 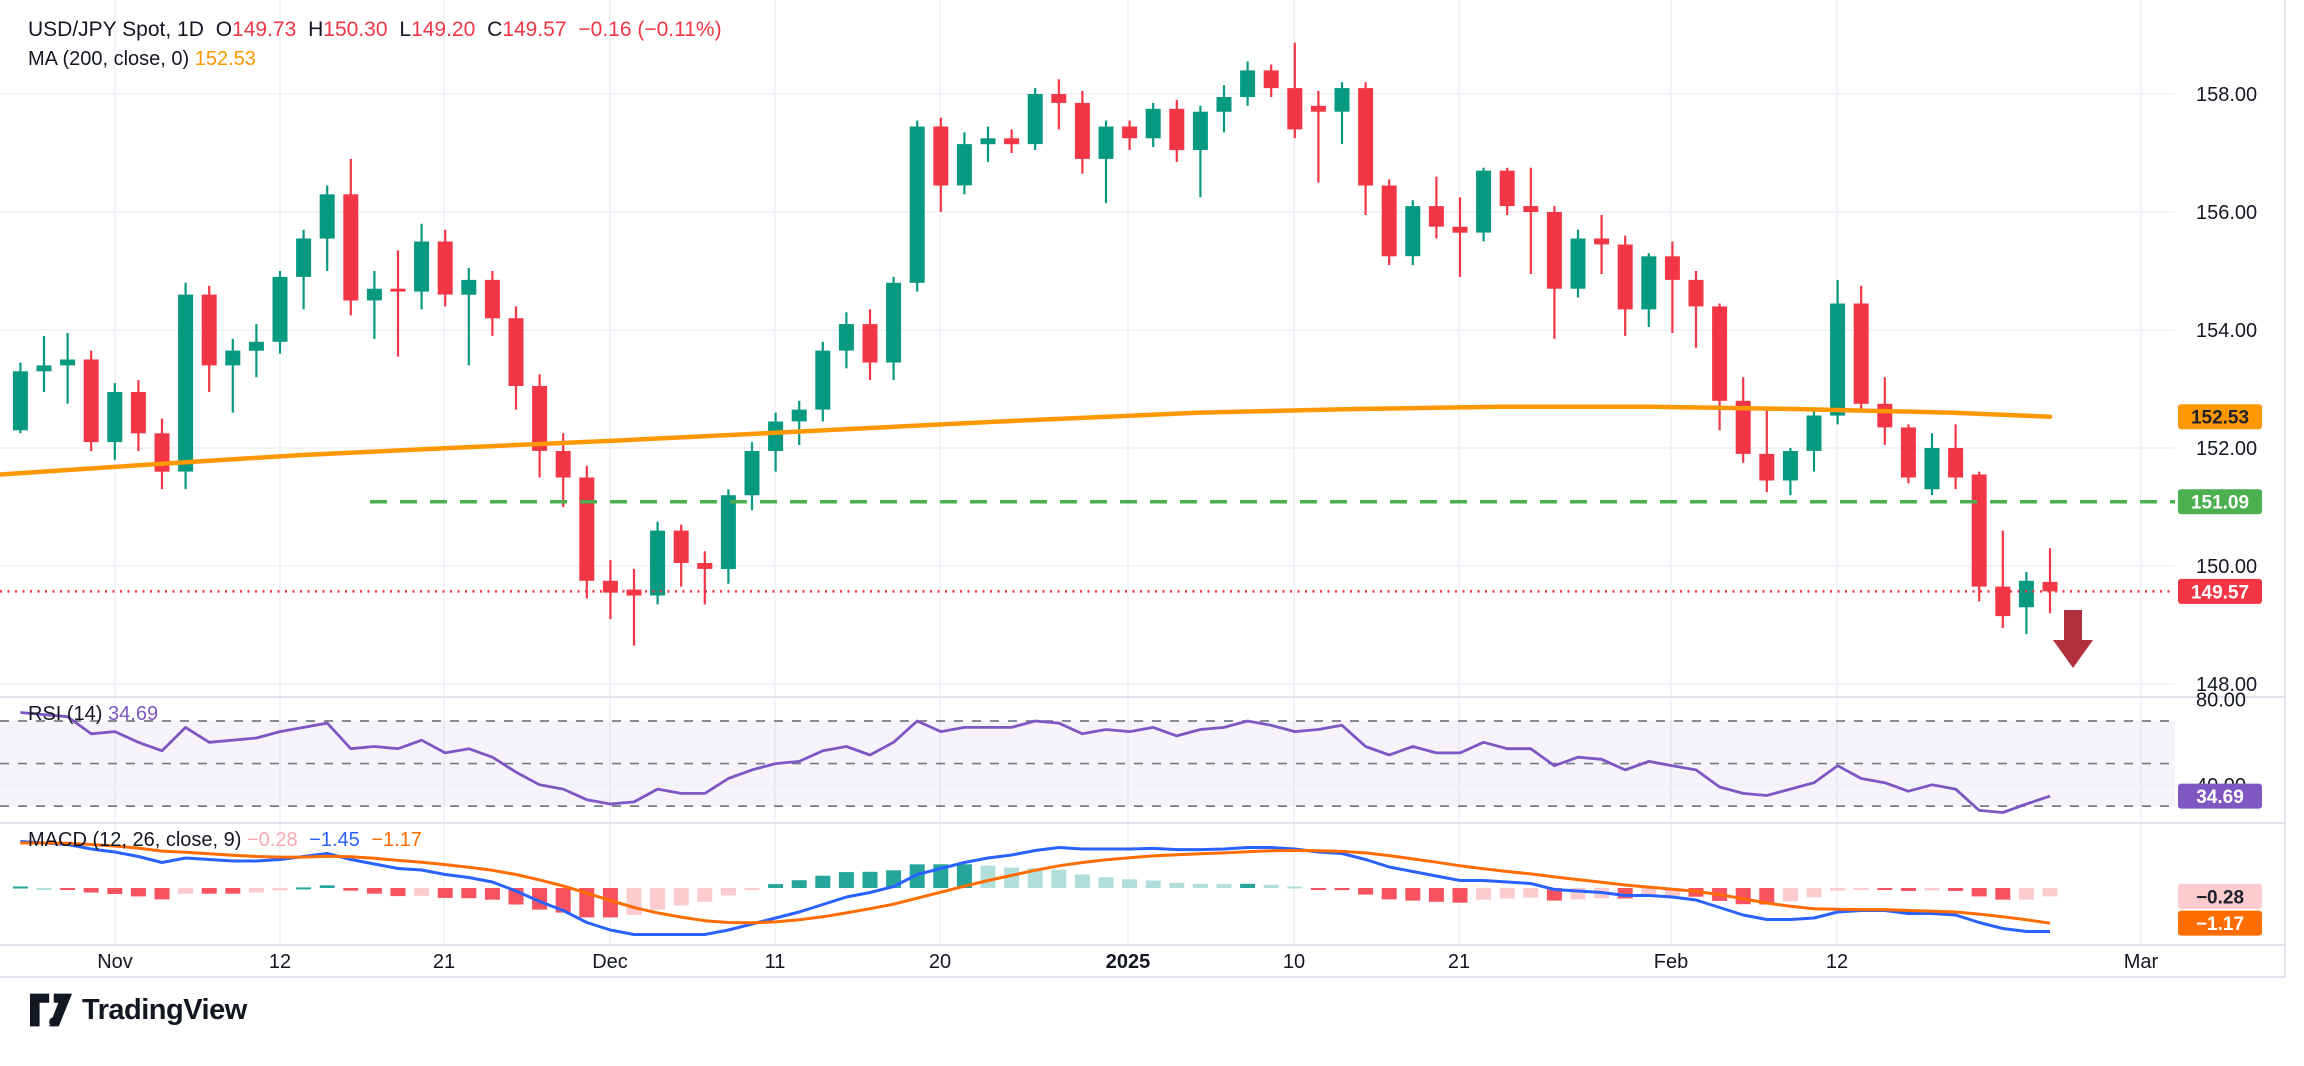 I want to click on close-value: 149.57, so click(x=534, y=29).